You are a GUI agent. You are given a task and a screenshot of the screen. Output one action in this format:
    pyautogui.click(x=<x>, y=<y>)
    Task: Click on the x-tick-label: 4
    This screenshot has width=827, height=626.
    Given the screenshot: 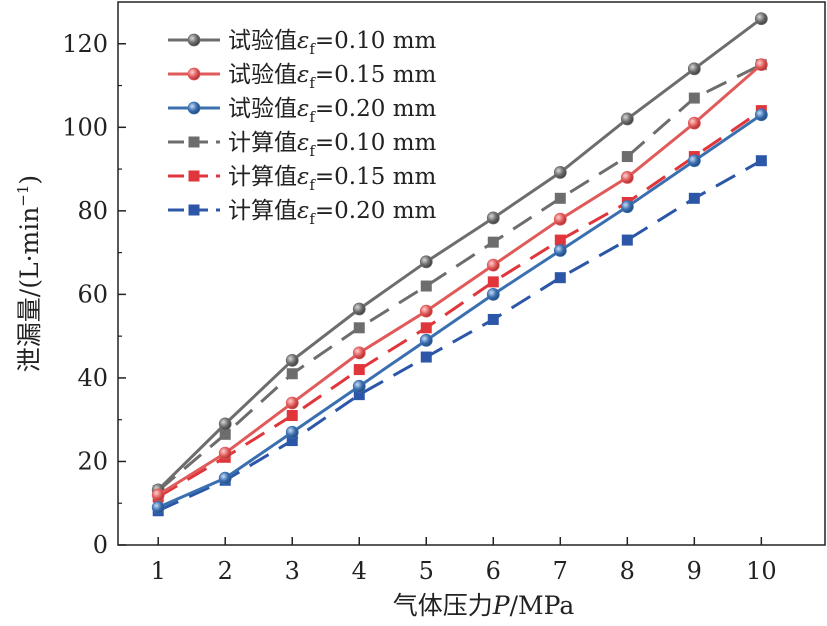 What is the action you would take?
    pyautogui.click(x=359, y=571)
    